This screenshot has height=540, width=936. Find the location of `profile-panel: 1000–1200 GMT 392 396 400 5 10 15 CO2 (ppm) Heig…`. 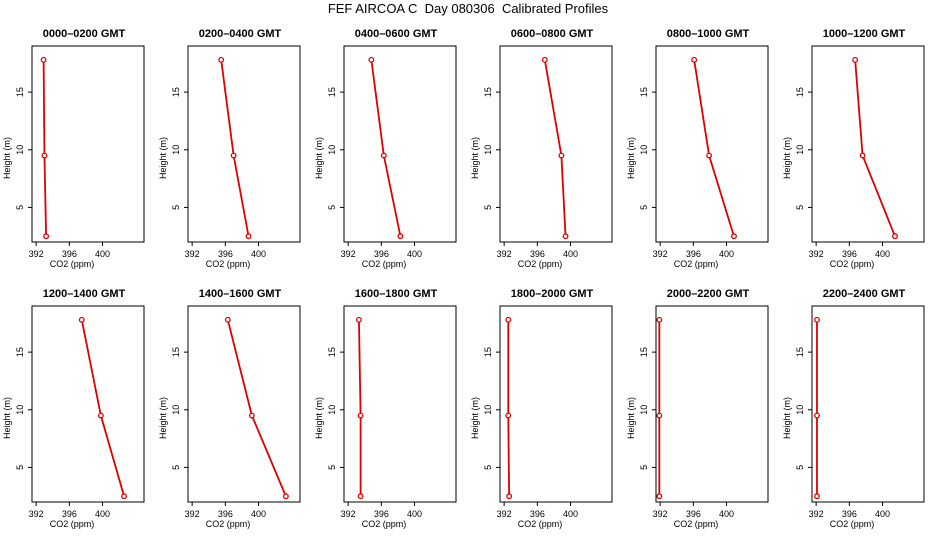

profile-panel: 1000–1200 GMT 392 396 400 5 10 15 CO2 (ppm) Heig… is located at coordinates (853, 148).